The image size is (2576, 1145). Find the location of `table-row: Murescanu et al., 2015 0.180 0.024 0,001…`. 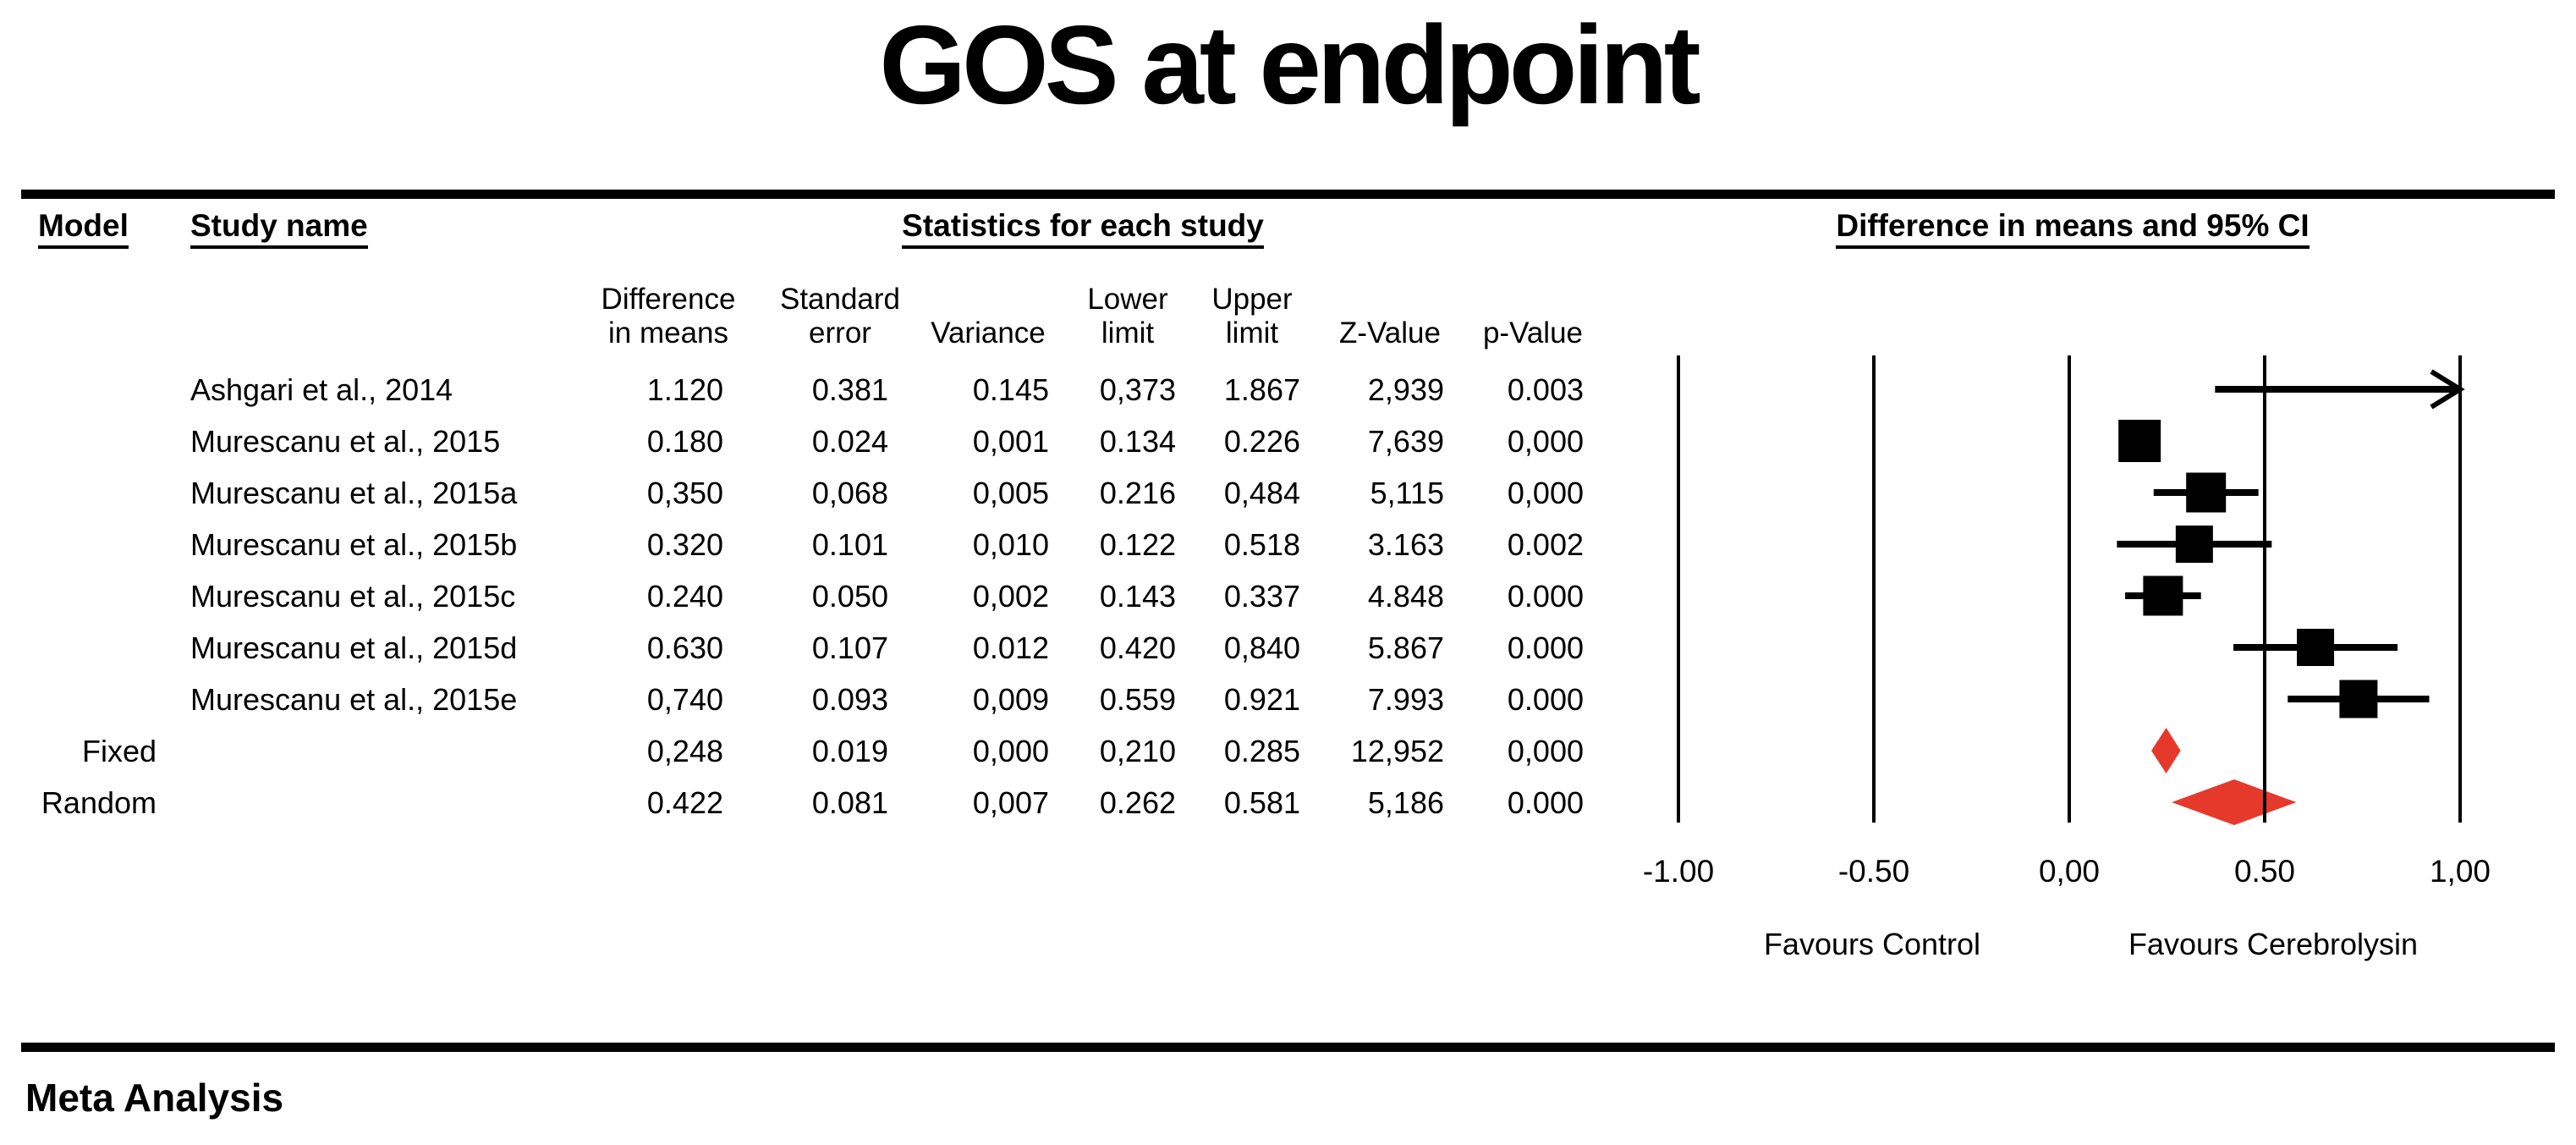

table-row: Murescanu et al., 2015 0.180 0.024 0,001… is located at coordinates (803, 442).